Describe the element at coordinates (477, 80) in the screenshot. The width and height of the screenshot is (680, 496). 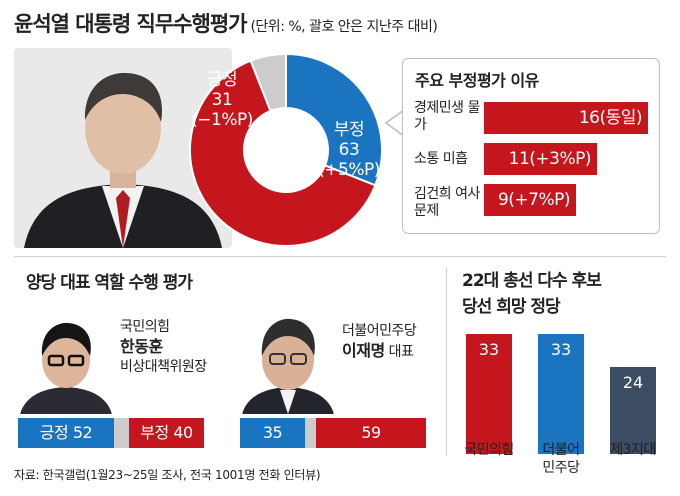
I see `reasons-title: 주요 부정평가 이유` at that location.